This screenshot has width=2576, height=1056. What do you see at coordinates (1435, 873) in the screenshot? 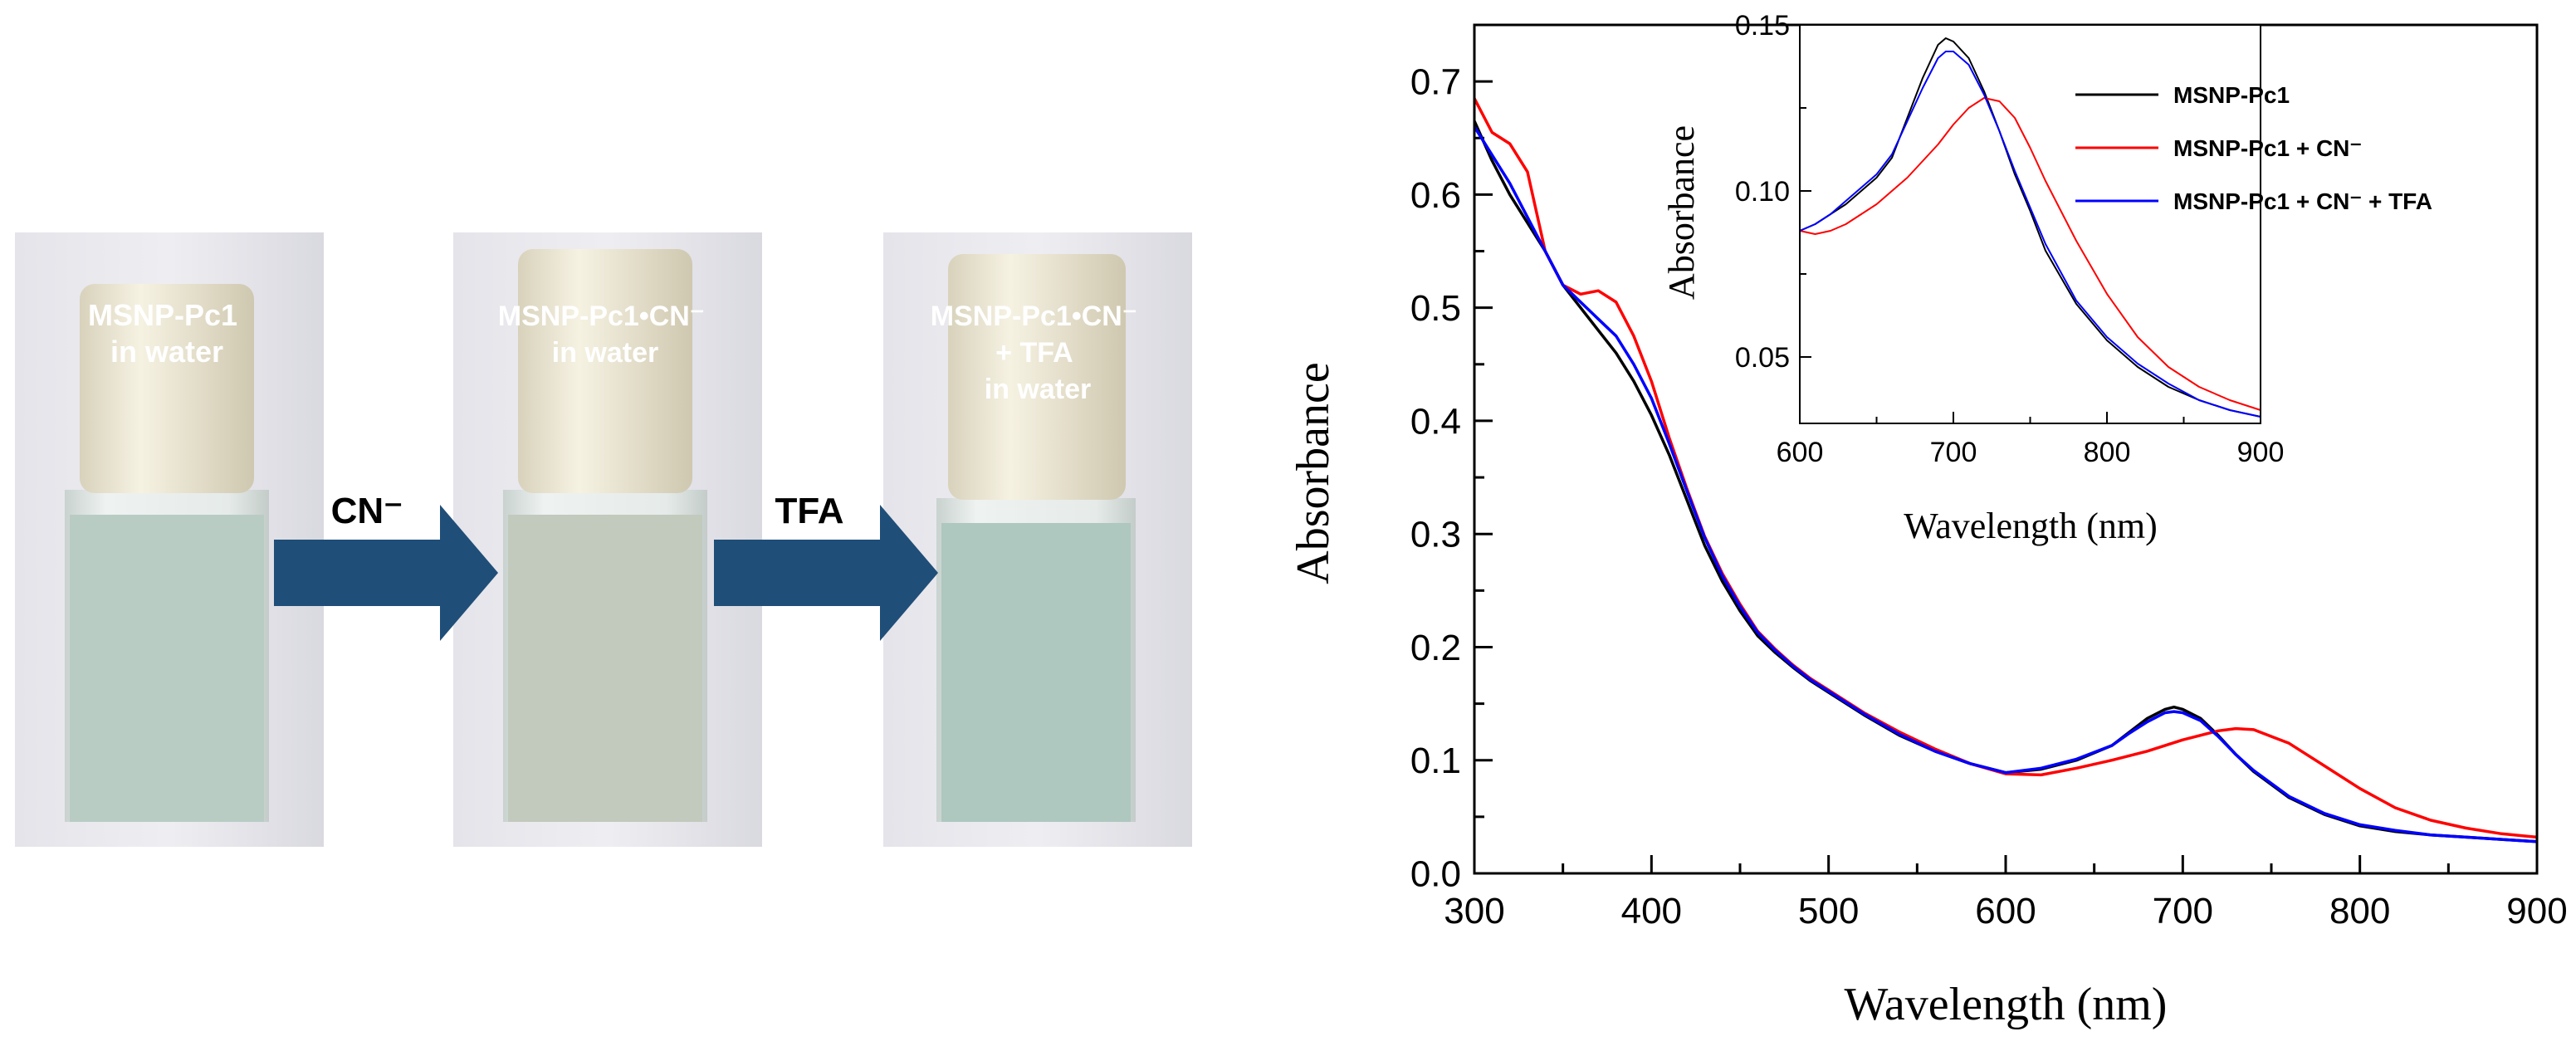
I see `y-tick-label: 0.0` at bounding box center [1435, 873].